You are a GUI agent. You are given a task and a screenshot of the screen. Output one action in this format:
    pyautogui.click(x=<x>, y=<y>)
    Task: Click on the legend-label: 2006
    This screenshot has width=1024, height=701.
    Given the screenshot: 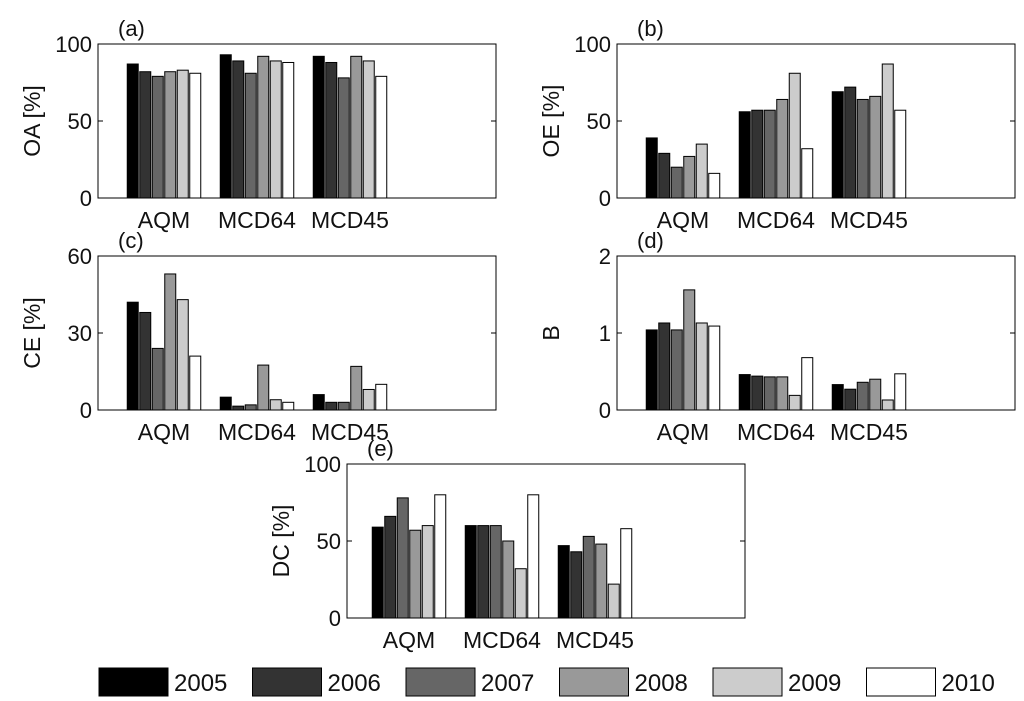 What is the action you would take?
    pyautogui.click(x=354, y=683)
    